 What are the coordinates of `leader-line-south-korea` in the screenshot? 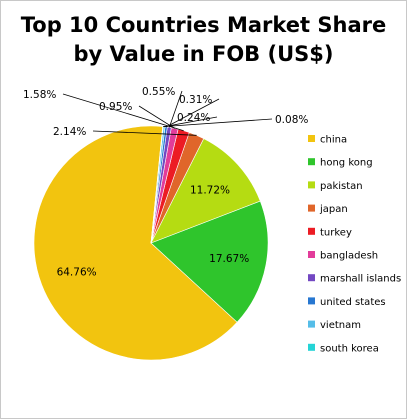 It's located at (217, 122).